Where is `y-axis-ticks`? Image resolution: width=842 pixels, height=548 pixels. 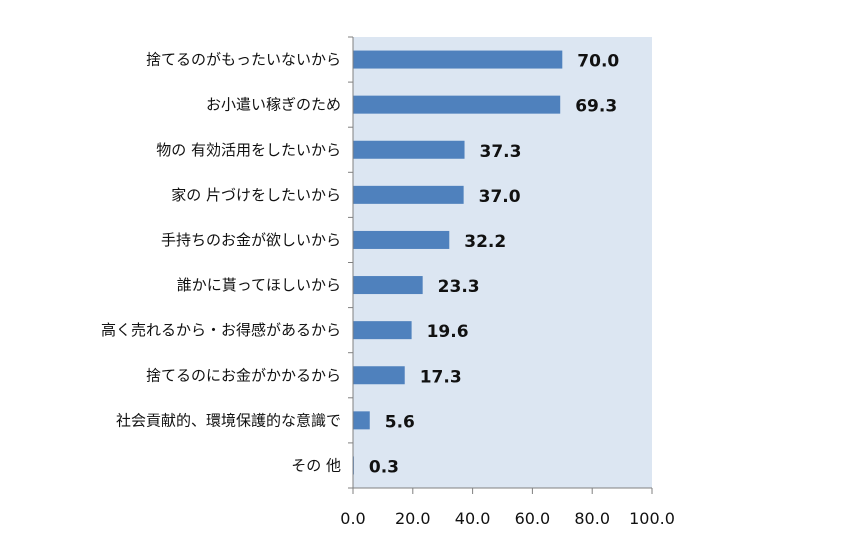
y-axis-ticks is located at coordinates (350, 262).